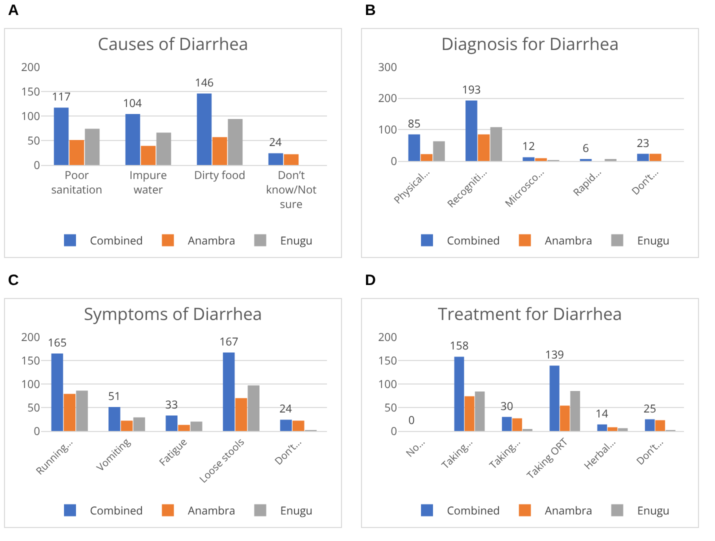 The width and height of the screenshot is (715, 541). I want to click on x-tick-label: Dirty food, so click(220, 176).